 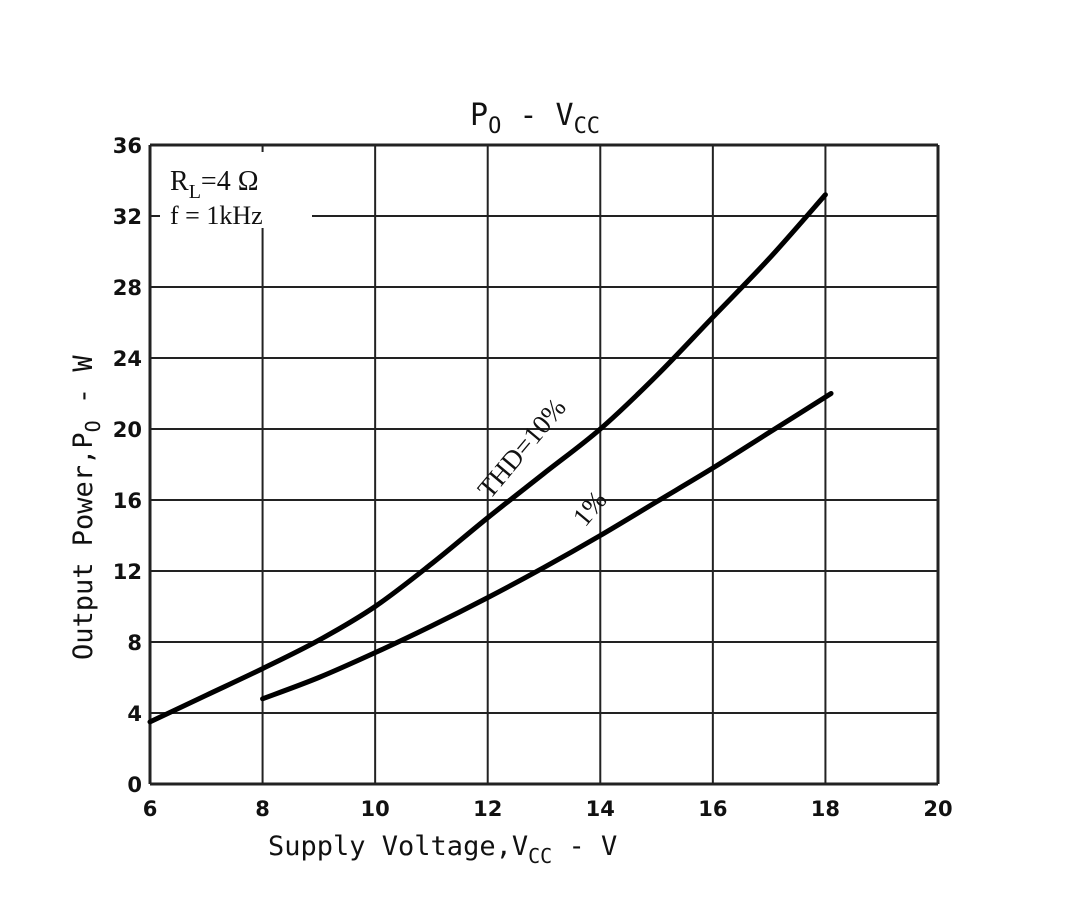 What do you see at coordinates (487, 809) in the screenshot?
I see `x-tick-label: 12` at bounding box center [487, 809].